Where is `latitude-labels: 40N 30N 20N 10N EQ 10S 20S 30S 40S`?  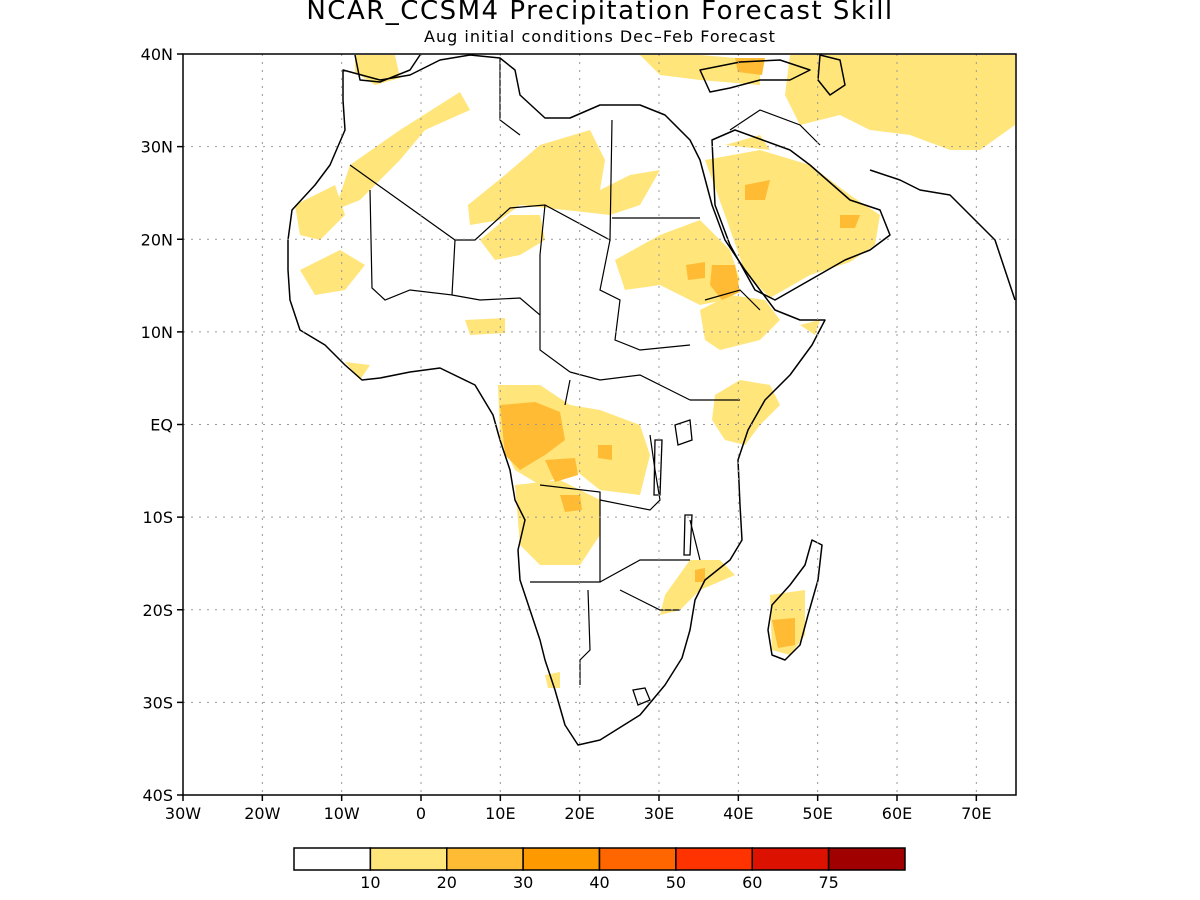 latitude-labels: 40N 30N 20N 10N EQ 10S 20S 30S 40S is located at coordinates (162, 425).